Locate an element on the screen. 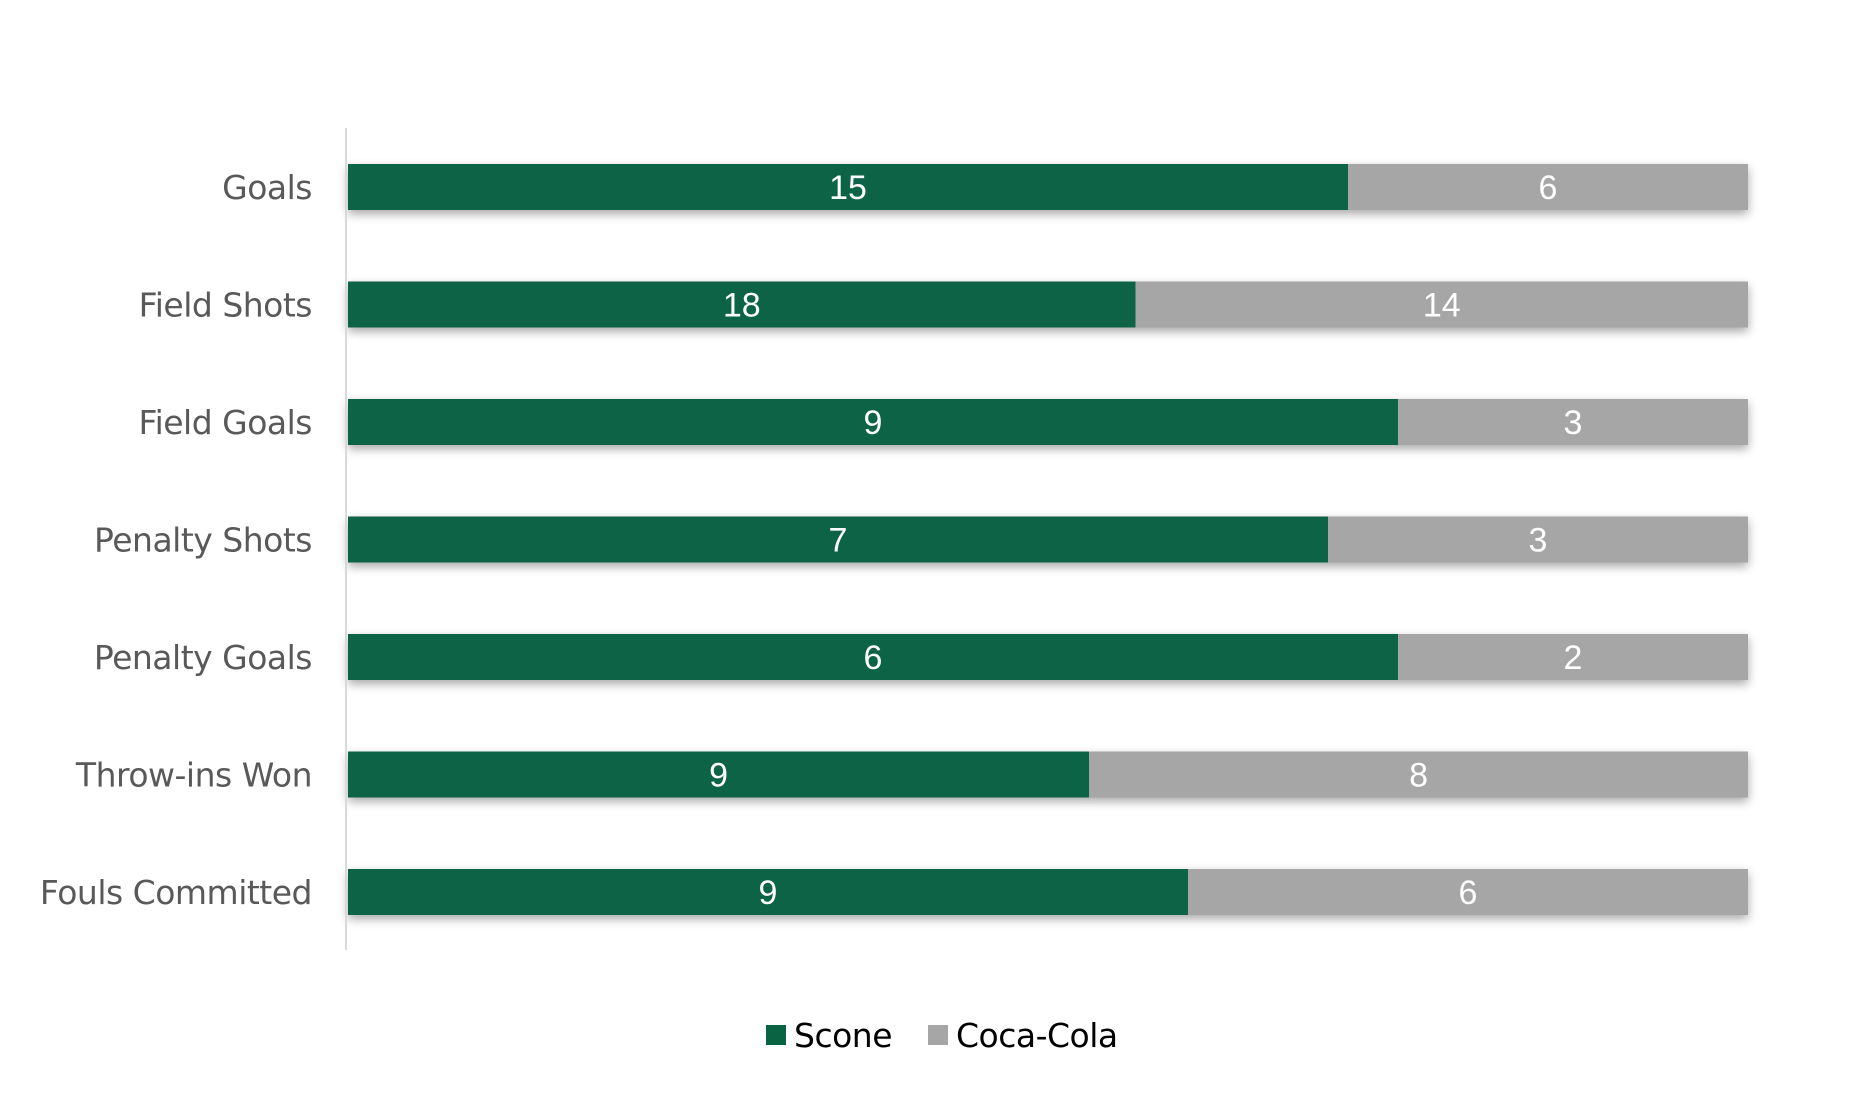 The image size is (1851, 1095). bar-scone-goals is located at coordinates (848, 187).